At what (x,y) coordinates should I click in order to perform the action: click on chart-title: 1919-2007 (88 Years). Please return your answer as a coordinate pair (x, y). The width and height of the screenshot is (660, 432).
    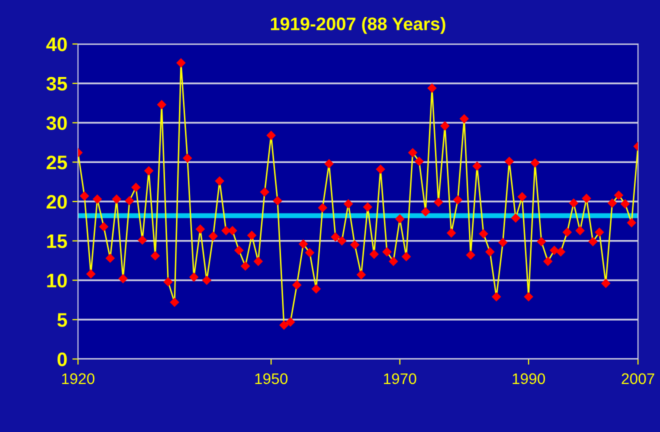
    Looking at the image, I should click on (358, 25).